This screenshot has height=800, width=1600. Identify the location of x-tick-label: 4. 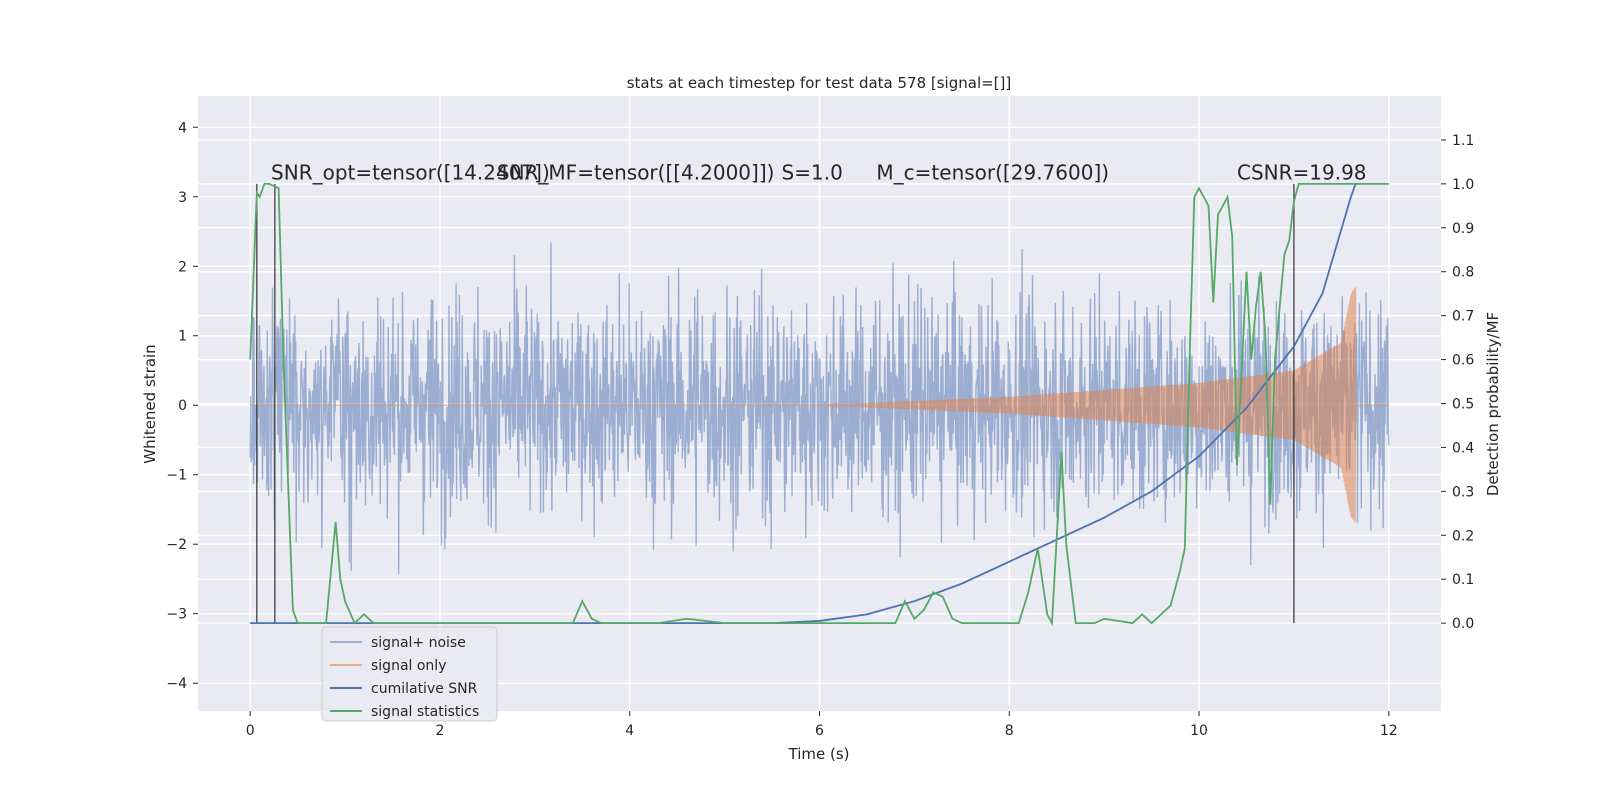
(629, 731).